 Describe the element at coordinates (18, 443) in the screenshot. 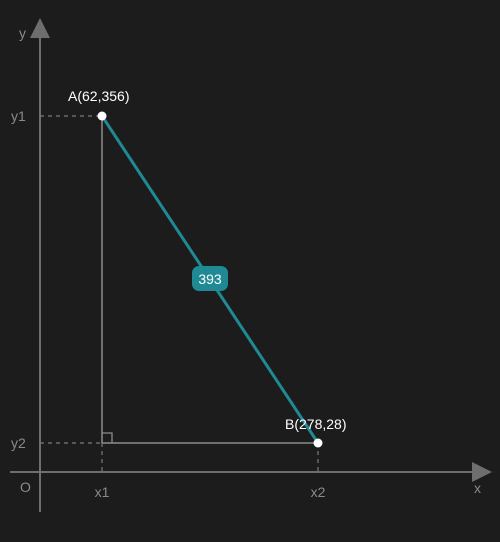

I see `tick-y2: y2` at that location.